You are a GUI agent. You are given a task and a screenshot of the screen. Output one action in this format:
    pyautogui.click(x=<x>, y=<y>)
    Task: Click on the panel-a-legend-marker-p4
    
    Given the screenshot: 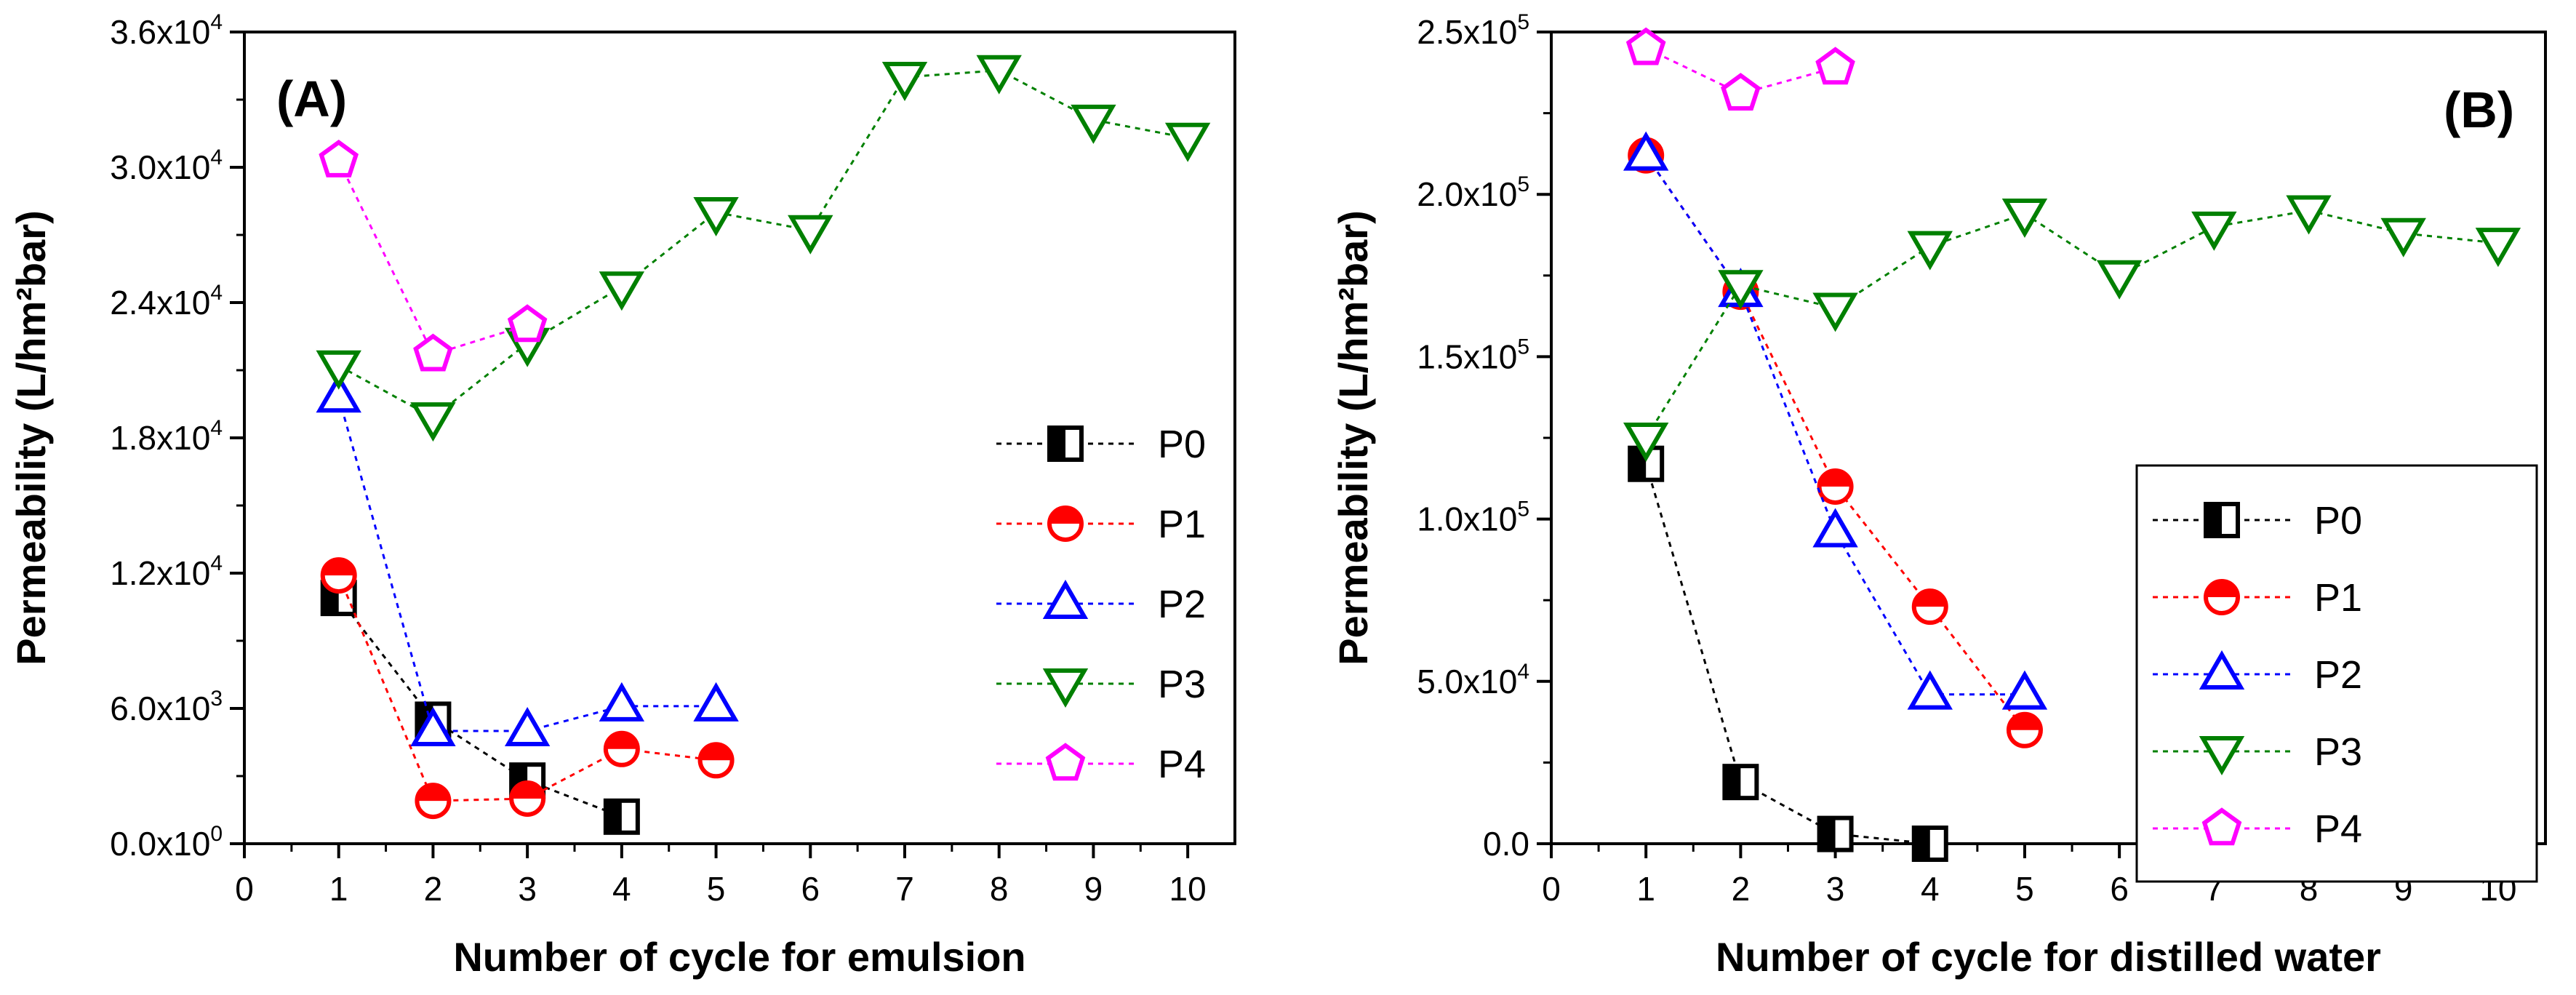 What is the action you would take?
    pyautogui.click(x=1065, y=762)
    